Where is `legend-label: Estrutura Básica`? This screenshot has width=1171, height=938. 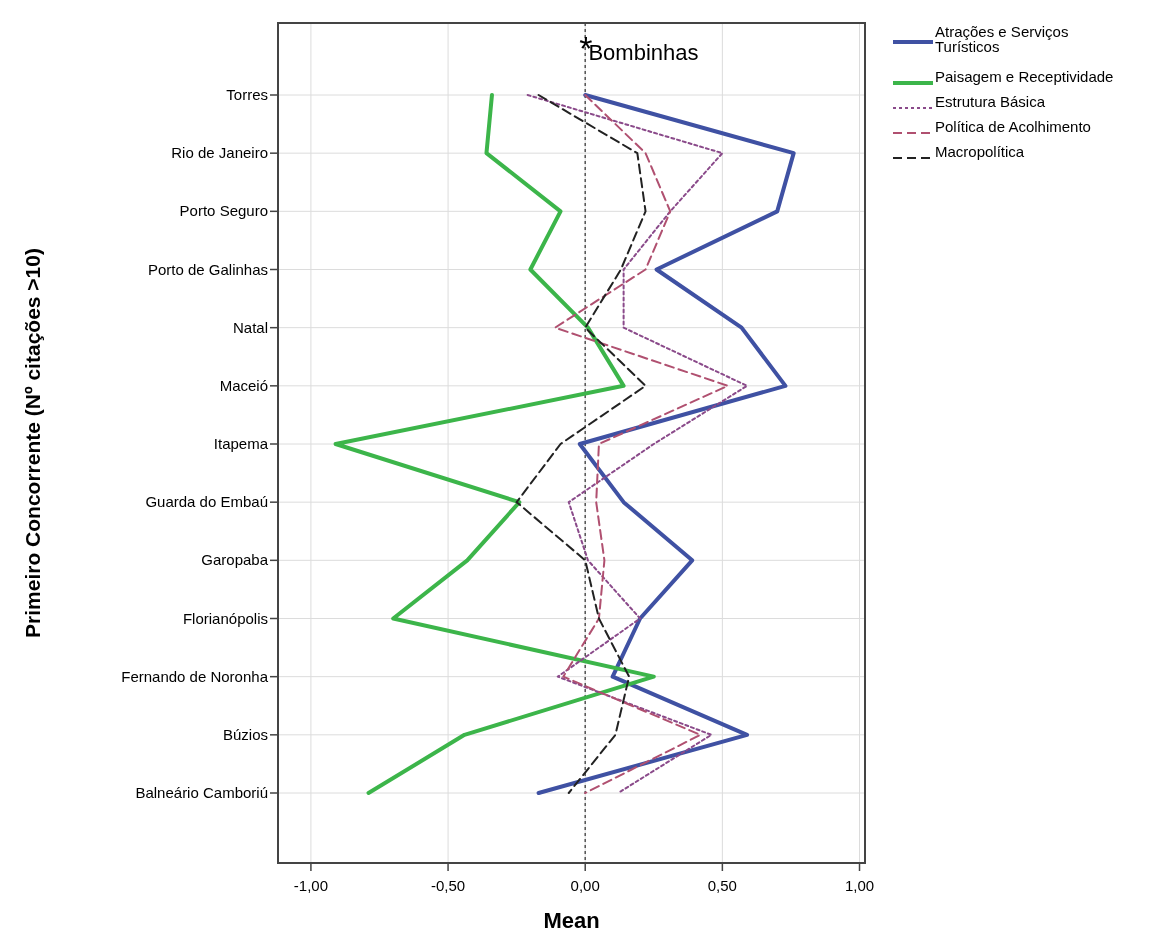 legend-label: Estrutura Básica is located at coordinates (990, 101).